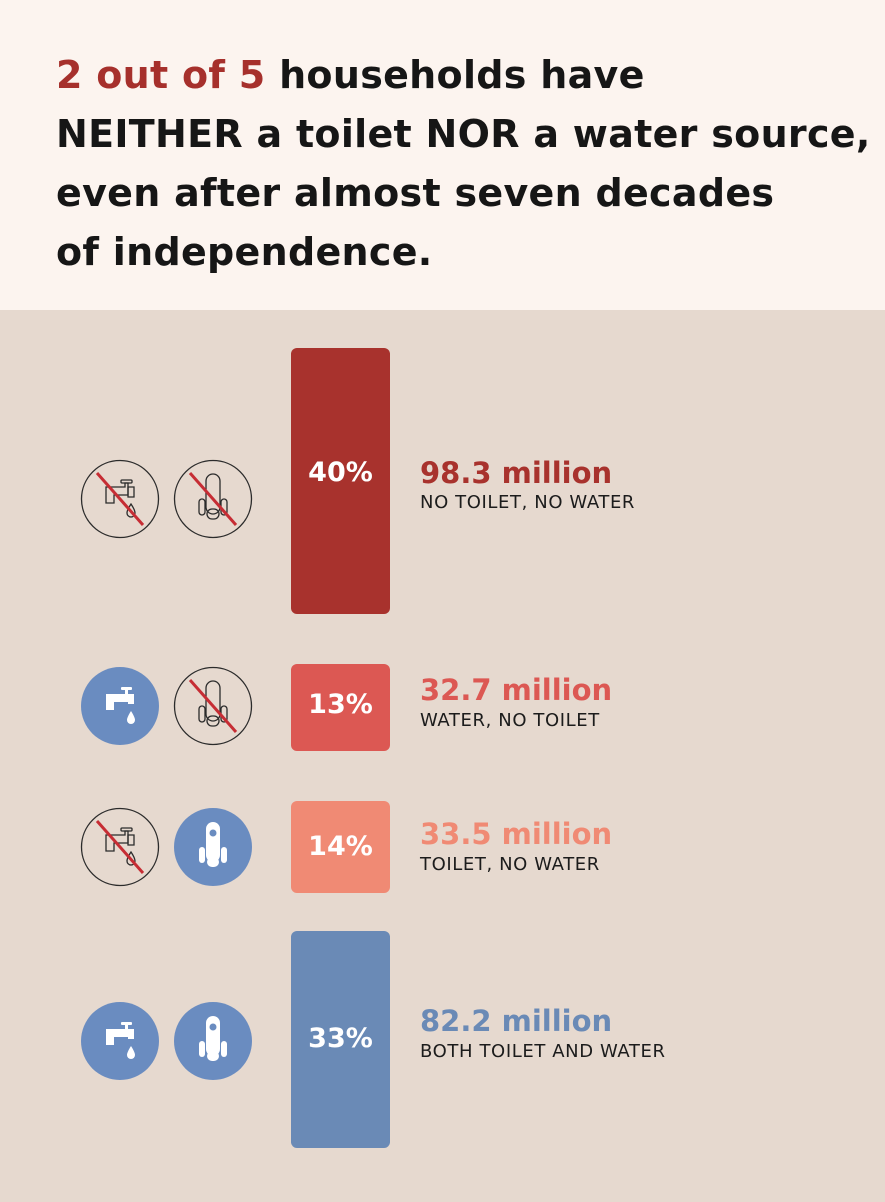 Image resolution: width=885 pixels, height=1202 pixels. I want to click on value-label: 33.5 million, so click(516, 834).